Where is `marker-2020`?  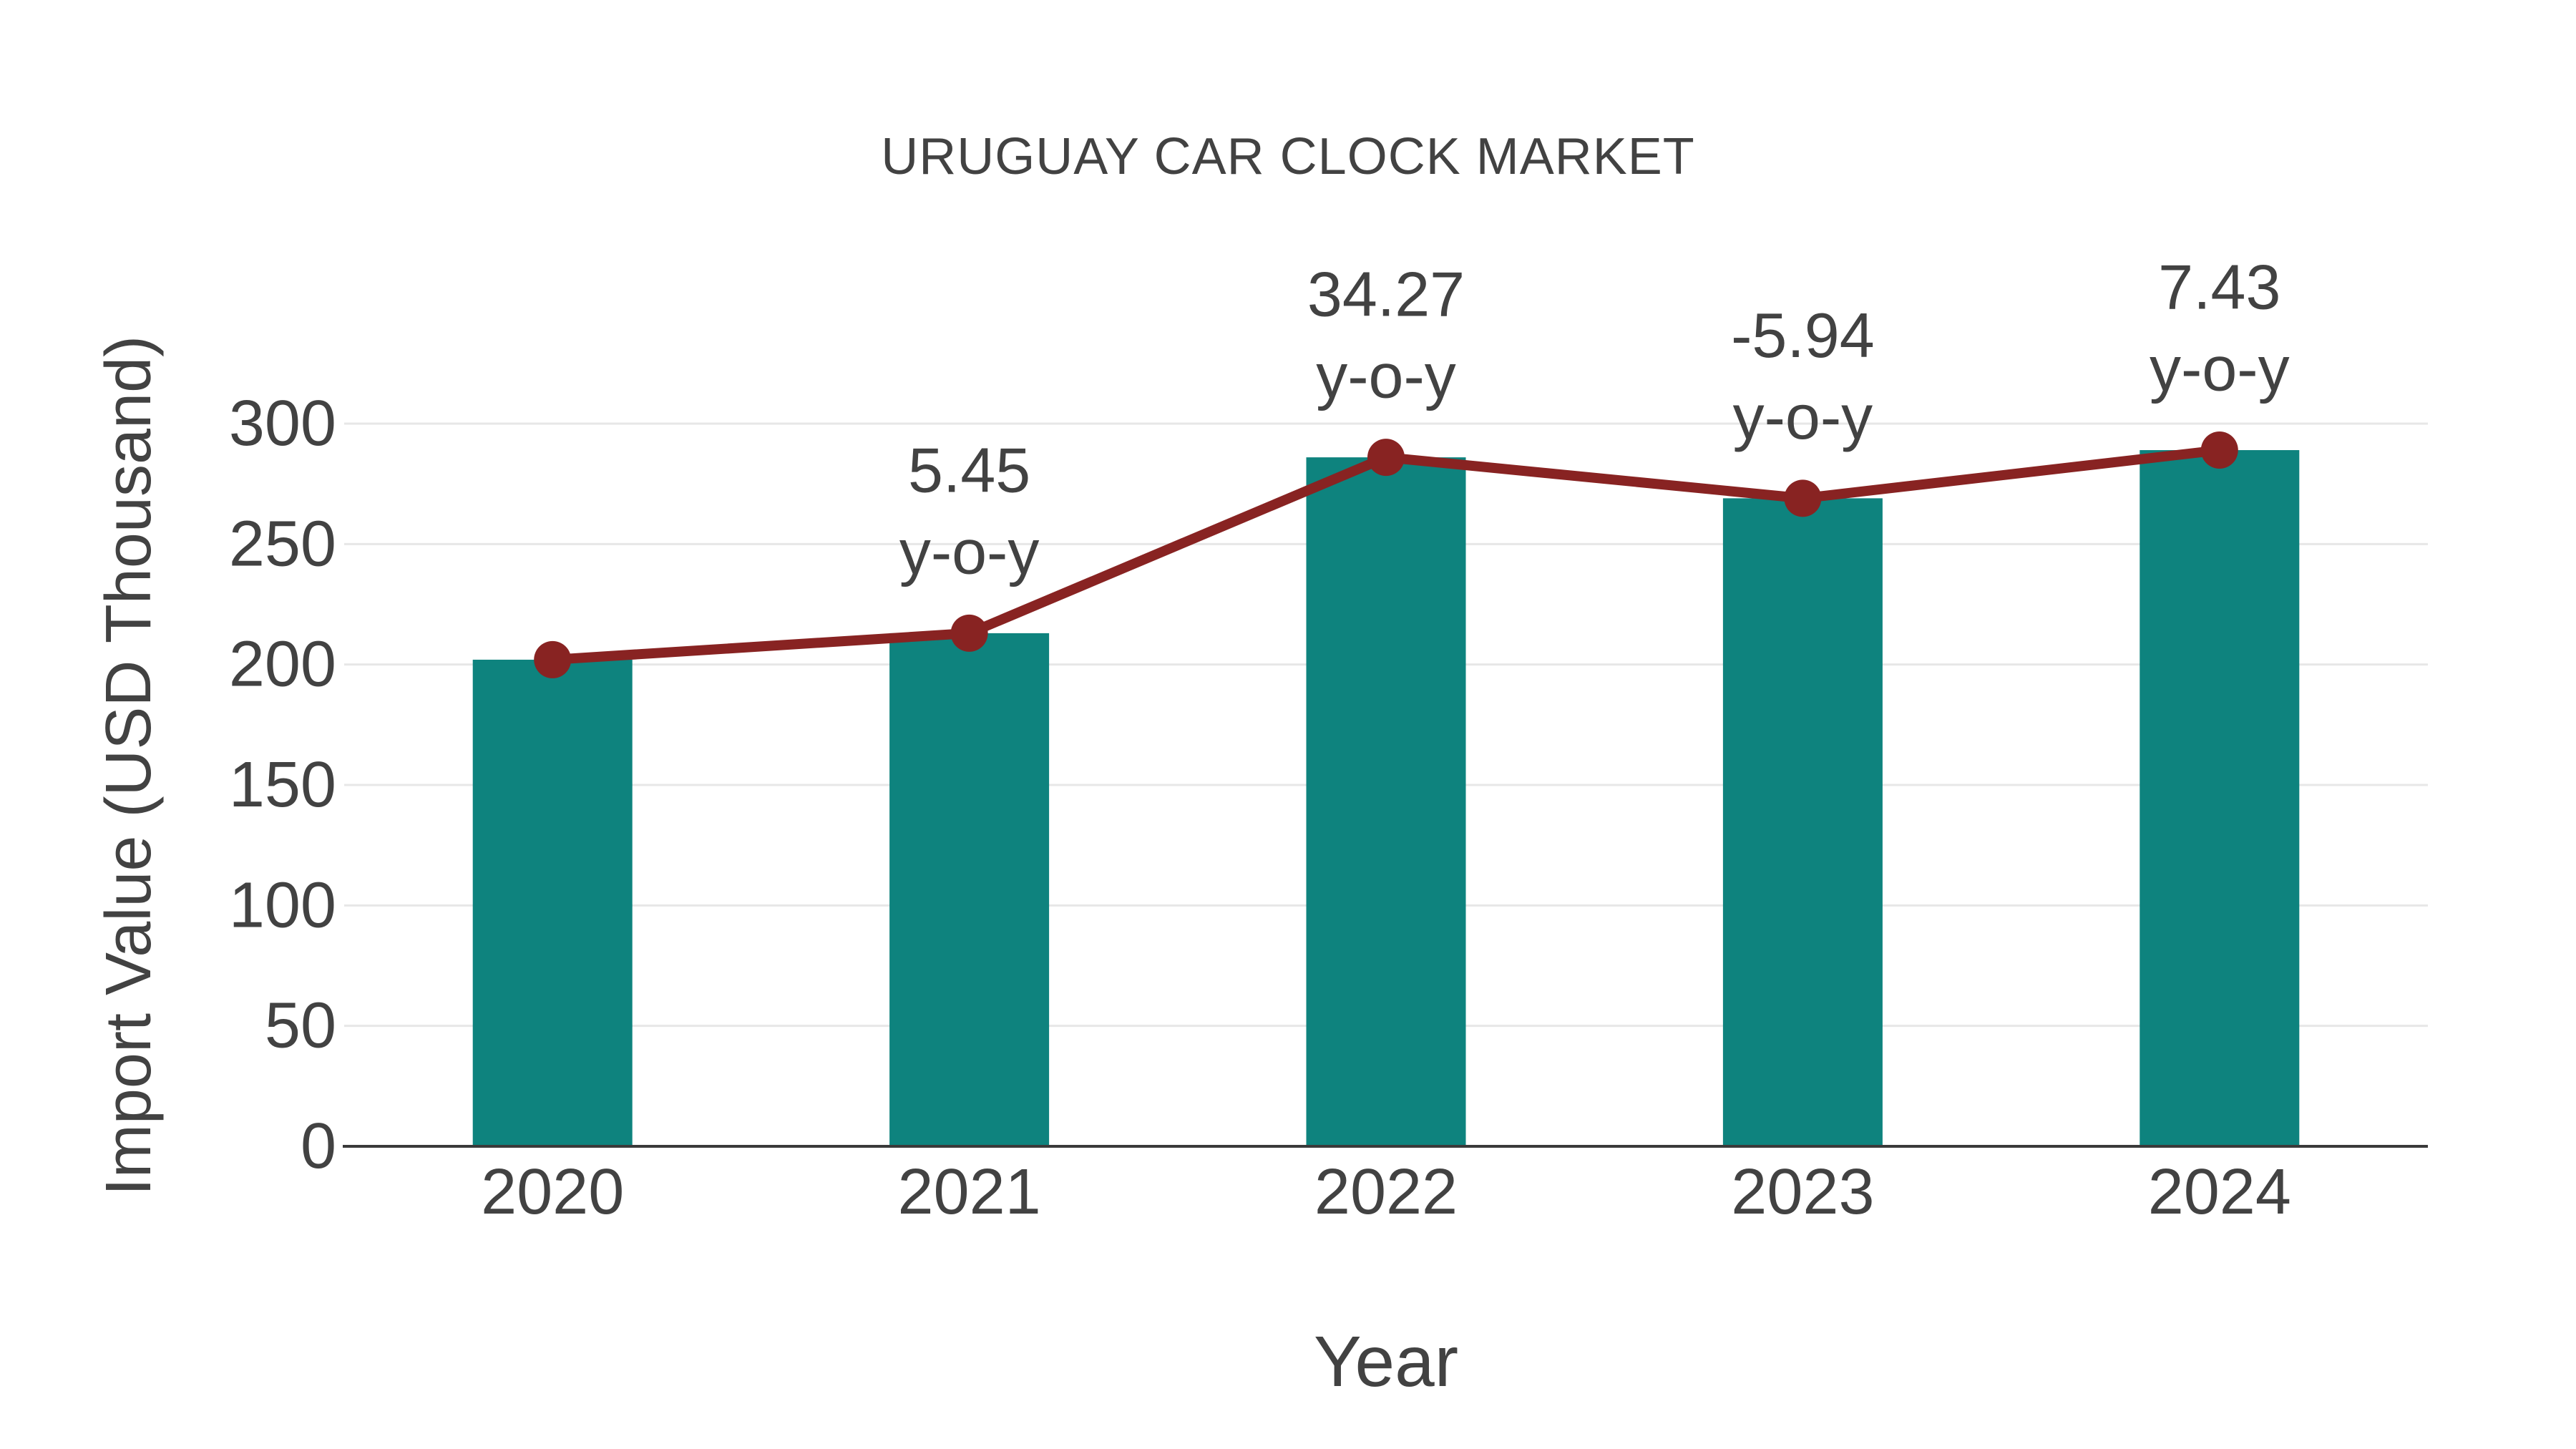 marker-2020 is located at coordinates (553, 659).